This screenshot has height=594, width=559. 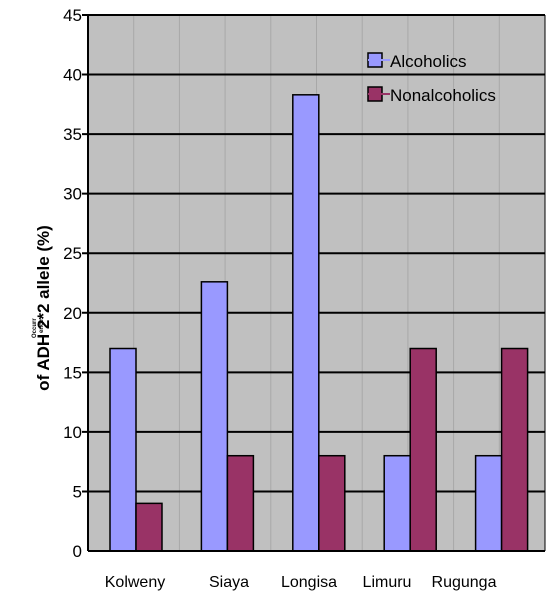 What do you see at coordinates (72, 372) in the screenshot?
I see `y-tick-label: 15` at bounding box center [72, 372].